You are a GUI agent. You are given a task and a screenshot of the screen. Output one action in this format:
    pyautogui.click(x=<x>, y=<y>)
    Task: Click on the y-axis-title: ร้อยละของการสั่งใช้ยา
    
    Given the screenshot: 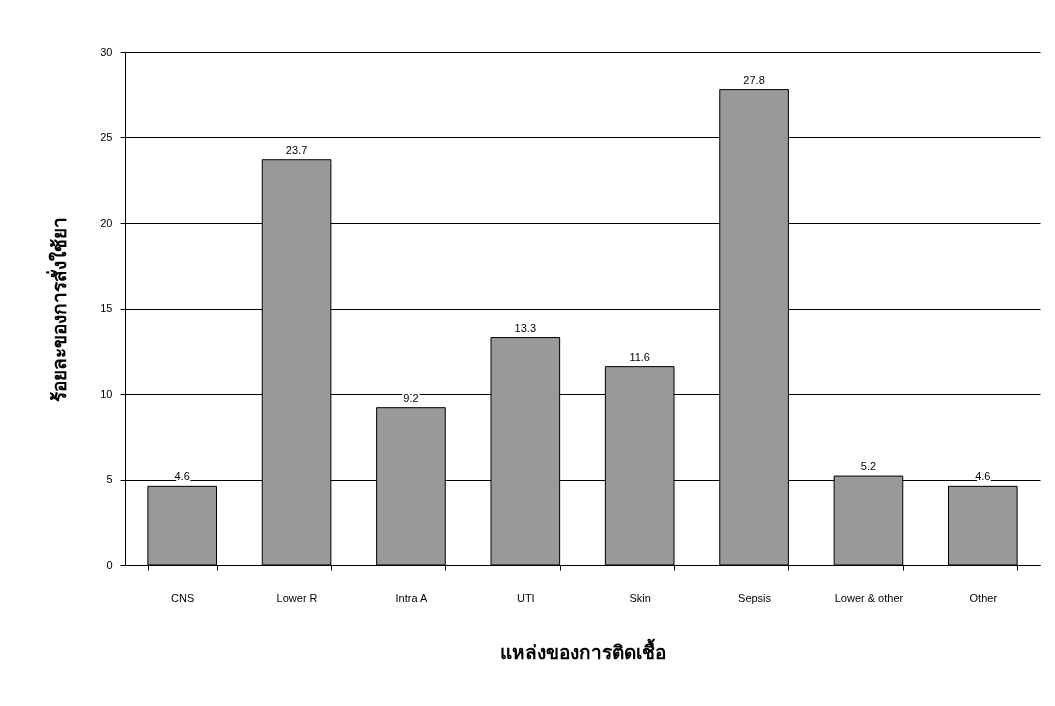 What is the action you would take?
    pyautogui.click(x=58, y=309)
    